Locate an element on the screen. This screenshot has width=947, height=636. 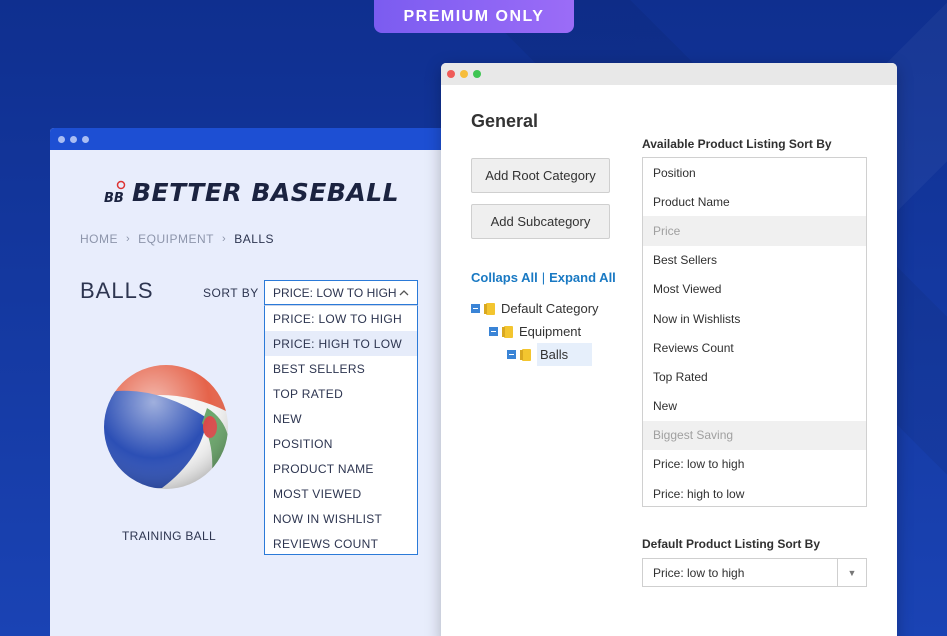
default-sort-value: Price: low to high is located at coordinates (699, 572).